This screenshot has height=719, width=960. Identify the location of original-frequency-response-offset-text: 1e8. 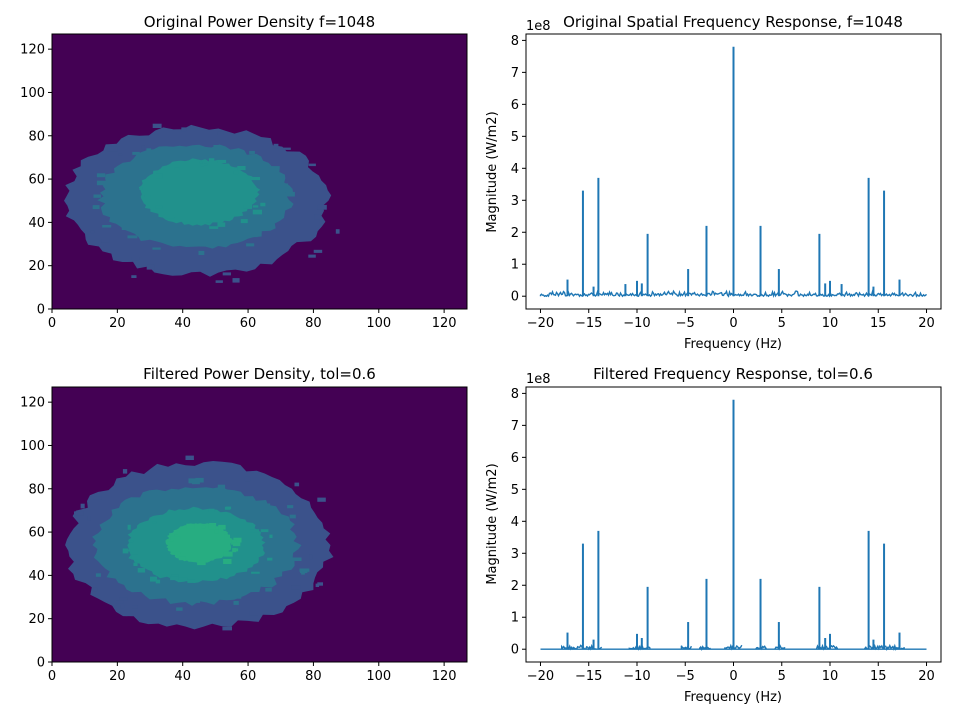
(538, 26).